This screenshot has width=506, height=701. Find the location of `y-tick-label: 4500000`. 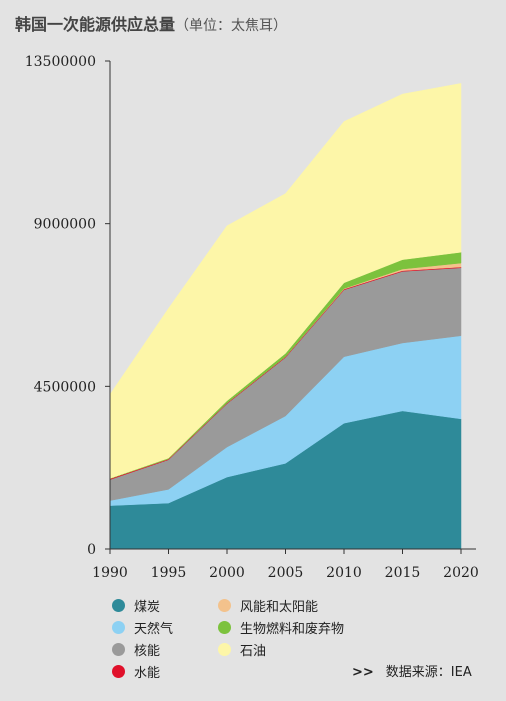

y-tick-label: 4500000 is located at coordinates (65, 387).